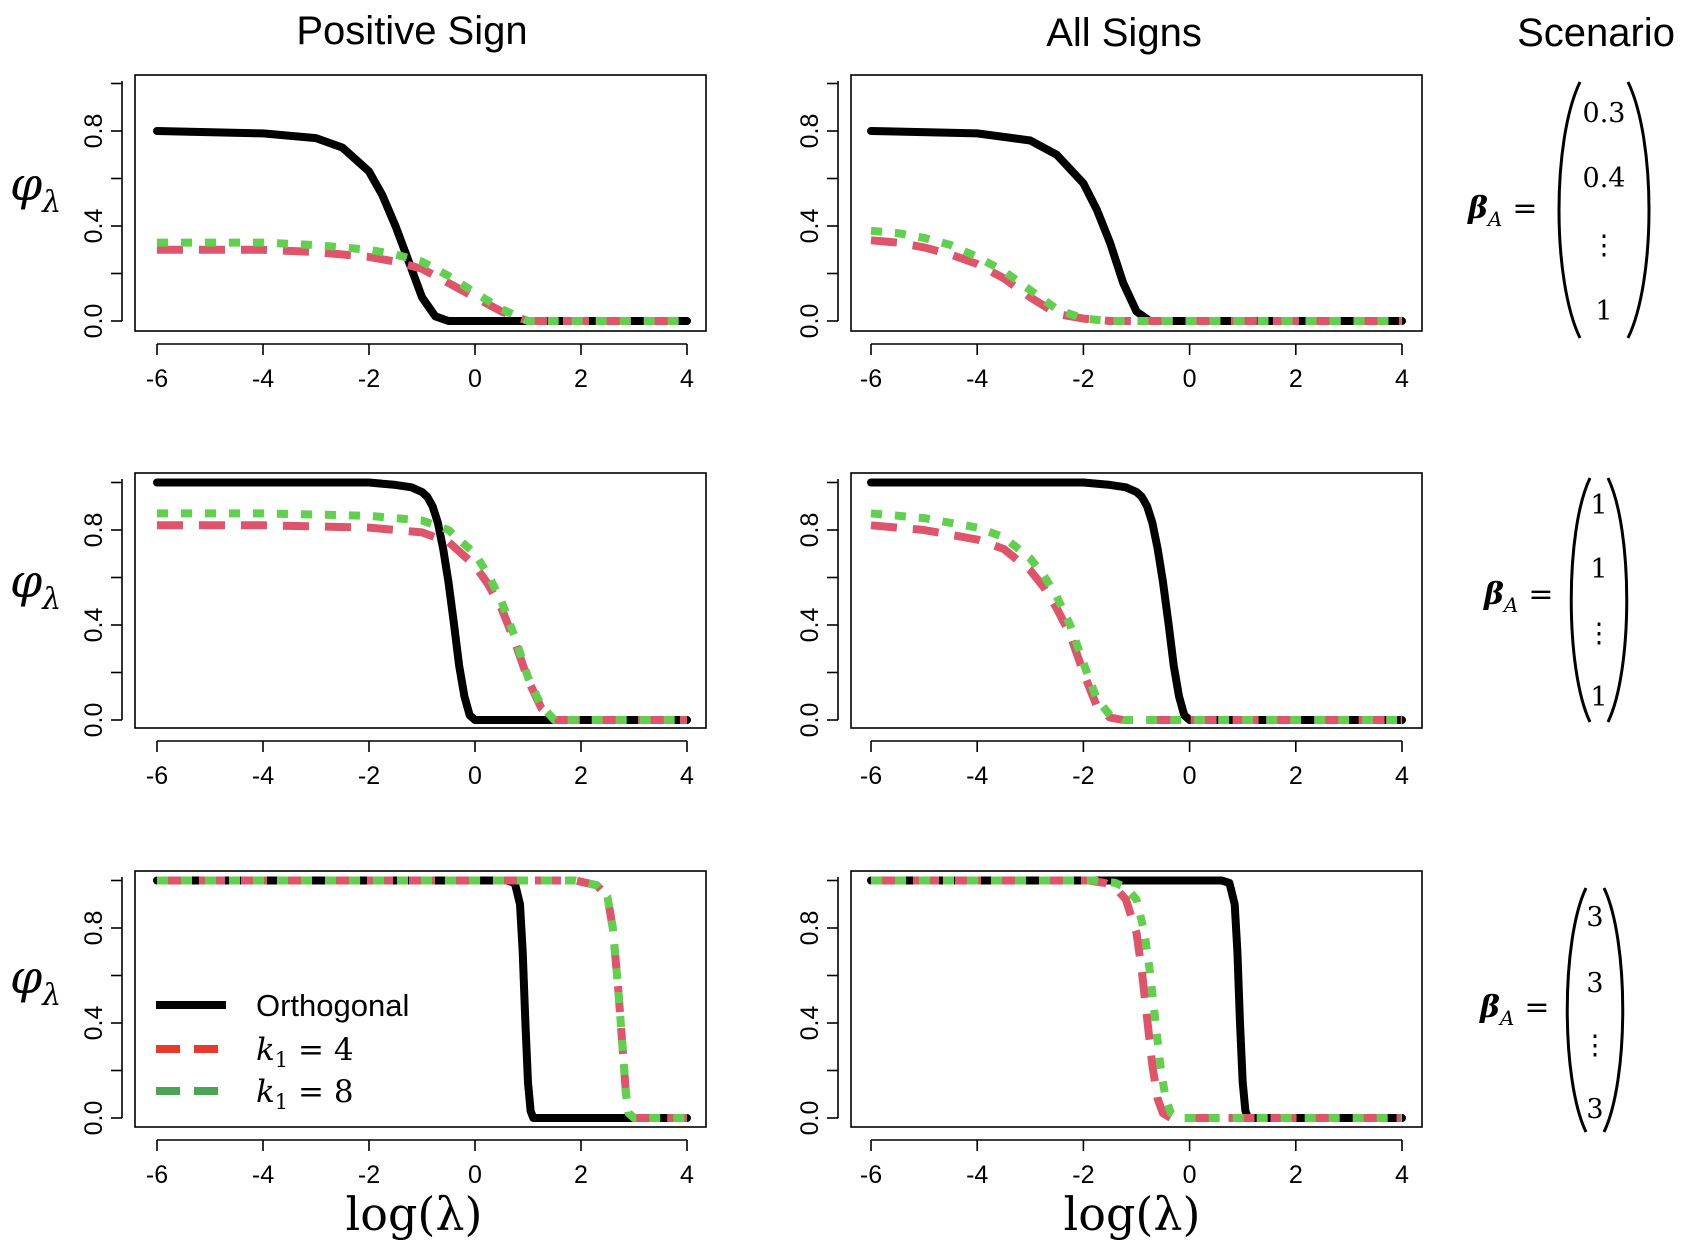  I want to click on legend-label-k4-sub: 1, so click(281, 1060).